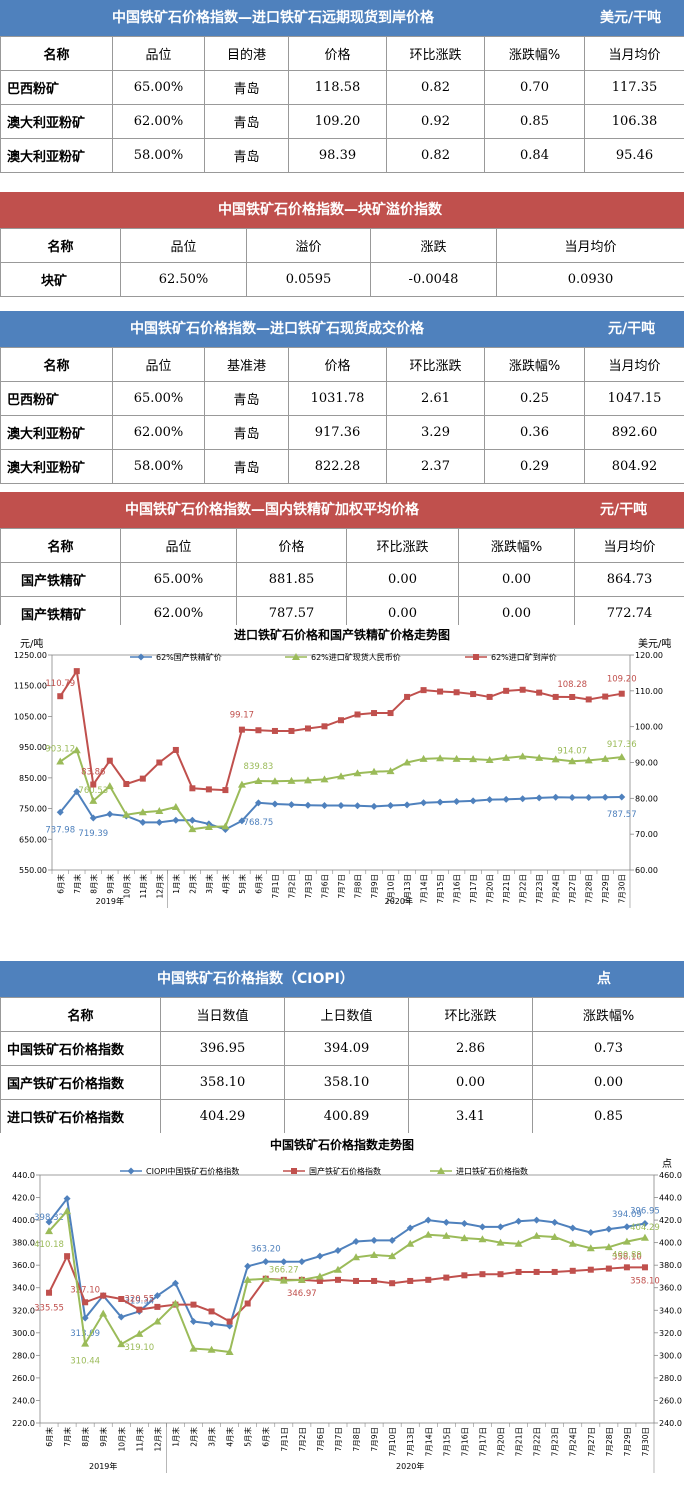  What do you see at coordinates (23, 1423) in the screenshot?
I see `left-tick-label: 220.0` at bounding box center [23, 1423].